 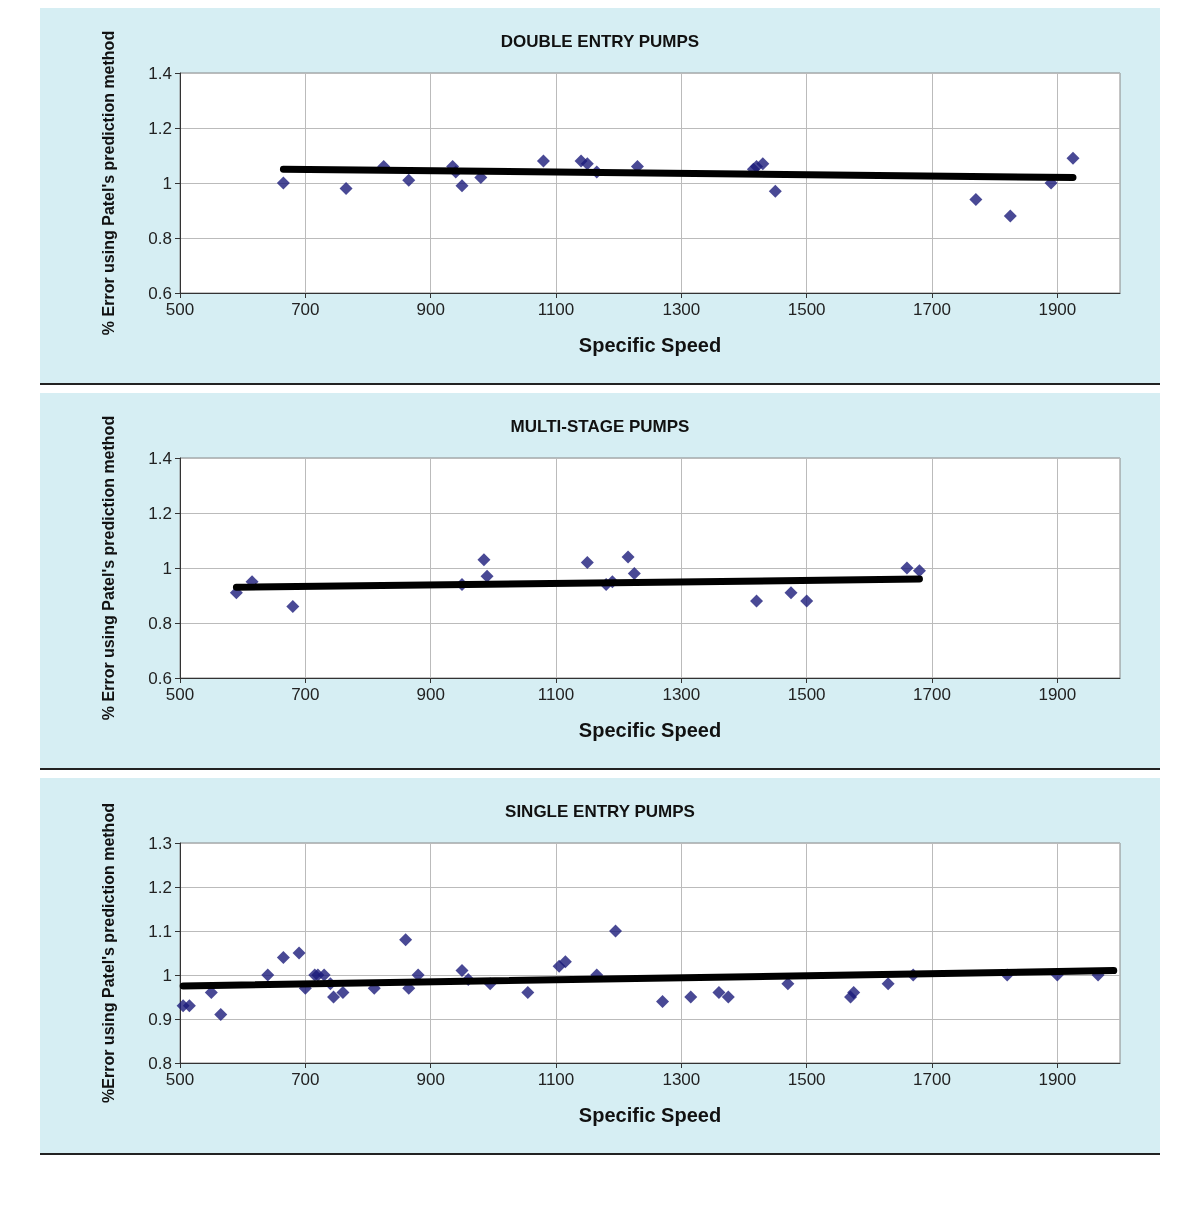 What do you see at coordinates (108, 953) in the screenshot?
I see `y-axis-title: %Error using Patel's prediction method` at bounding box center [108, 953].